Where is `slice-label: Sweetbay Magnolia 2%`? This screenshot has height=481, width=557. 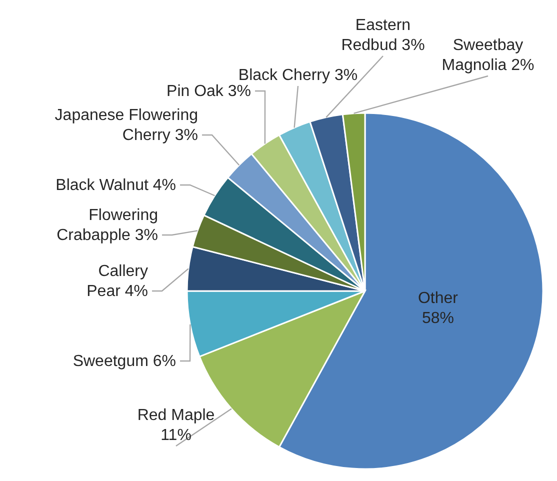 slice-label: Sweetbay Magnolia 2% is located at coordinates (488, 55).